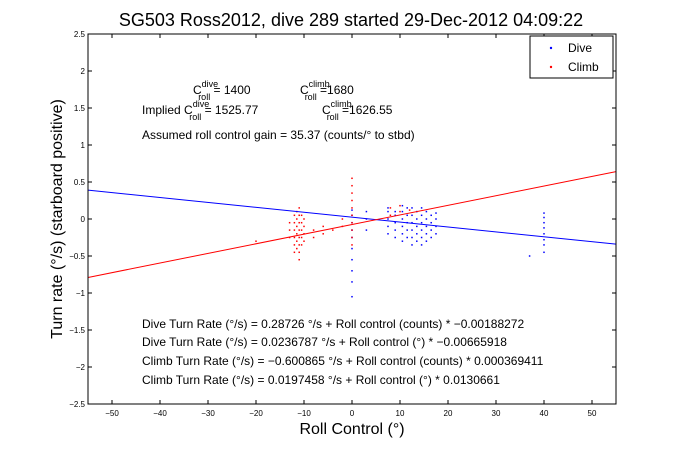 The image size is (681, 454). What do you see at coordinates (551, 48) in the screenshot?
I see `legend-dive-marker` at bounding box center [551, 48].